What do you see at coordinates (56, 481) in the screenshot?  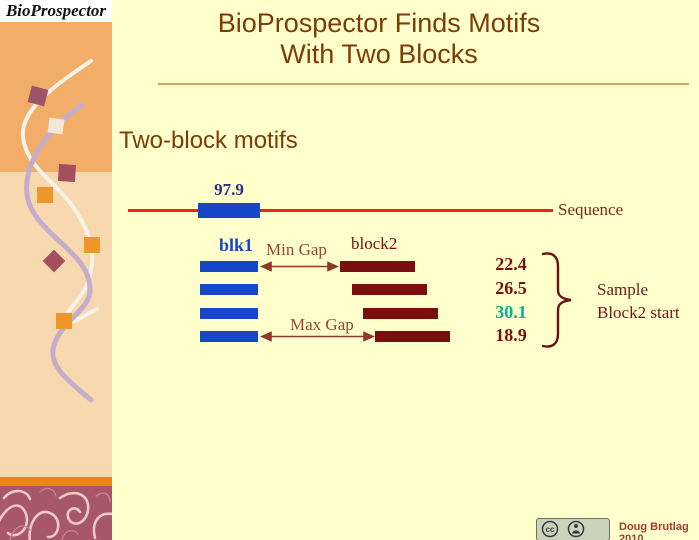 I see `sidebar-orange-bar` at bounding box center [56, 481].